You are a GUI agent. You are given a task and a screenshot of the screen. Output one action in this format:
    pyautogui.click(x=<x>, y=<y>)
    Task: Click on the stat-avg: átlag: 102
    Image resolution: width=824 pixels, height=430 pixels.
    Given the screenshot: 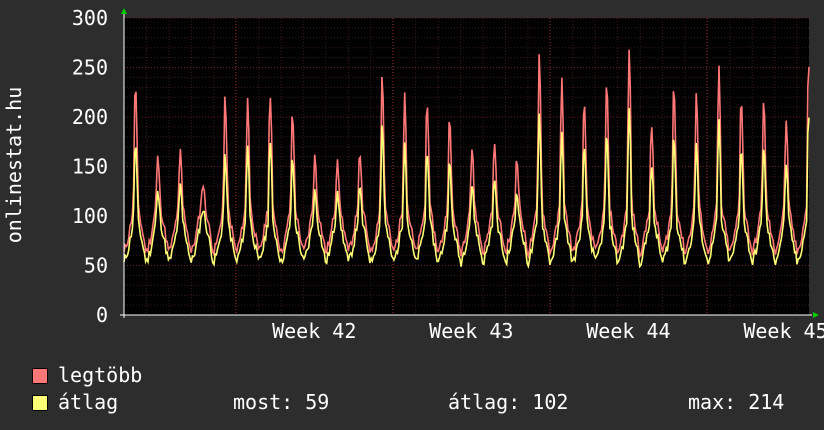 What is the action you would take?
    pyautogui.click(x=508, y=402)
    